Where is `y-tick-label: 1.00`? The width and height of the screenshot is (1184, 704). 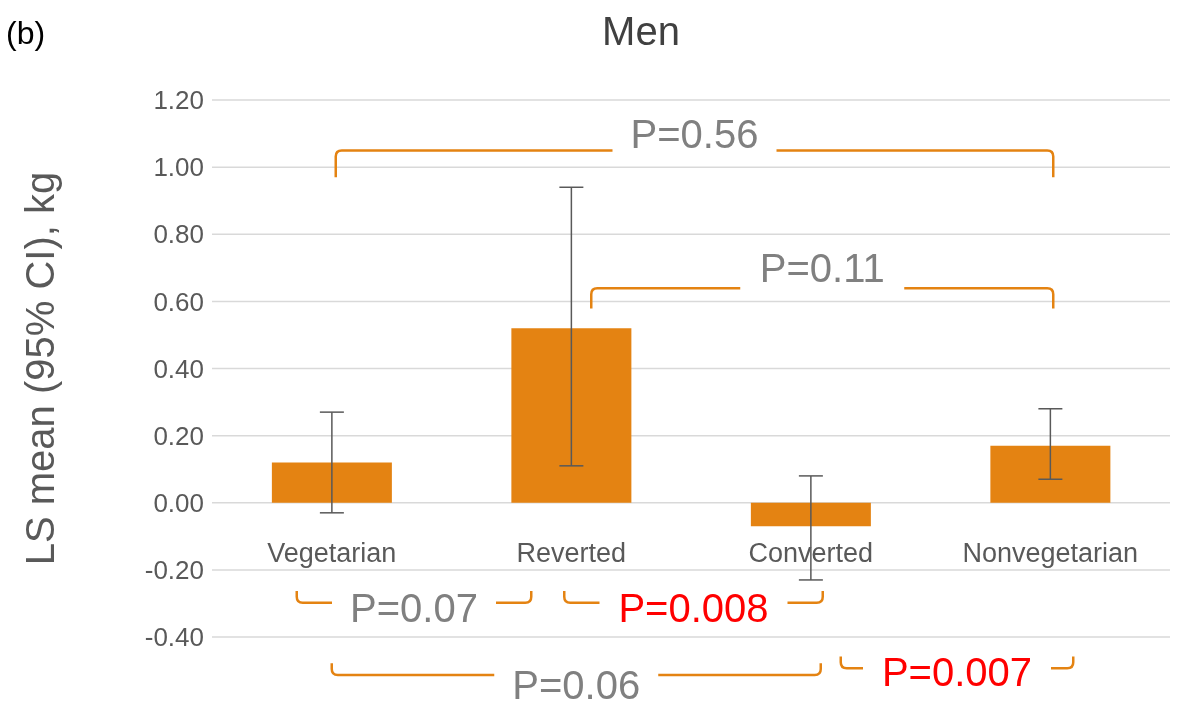 y-tick-label: 1.00 is located at coordinates (178, 167).